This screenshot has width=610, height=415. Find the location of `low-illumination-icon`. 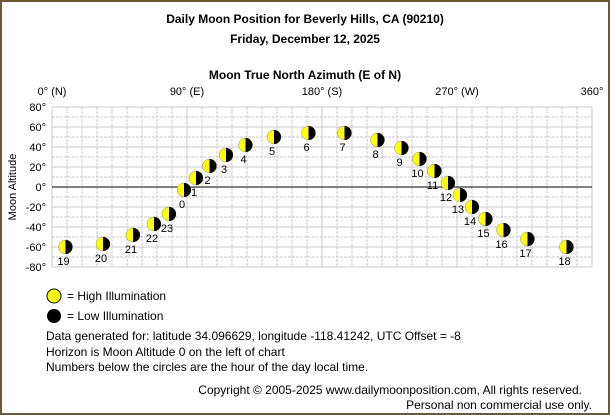

low-illumination-icon is located at coordinates (54, 316).